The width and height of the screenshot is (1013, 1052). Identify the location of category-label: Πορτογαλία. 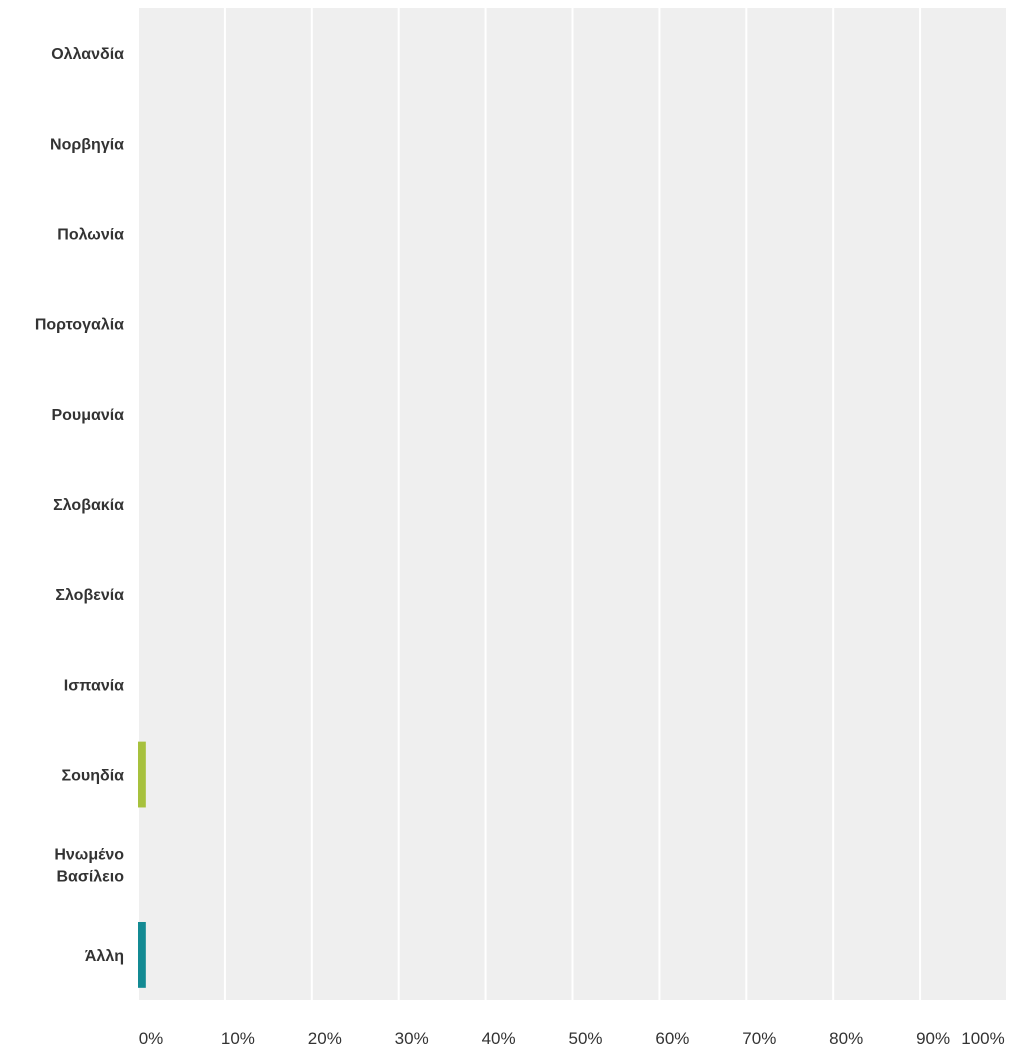
(79, 325).